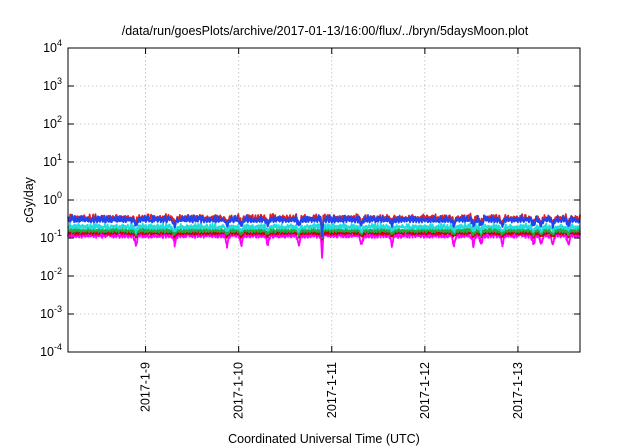  I want to click on y-tick-label: 10⁻¹, so click(51, 236).